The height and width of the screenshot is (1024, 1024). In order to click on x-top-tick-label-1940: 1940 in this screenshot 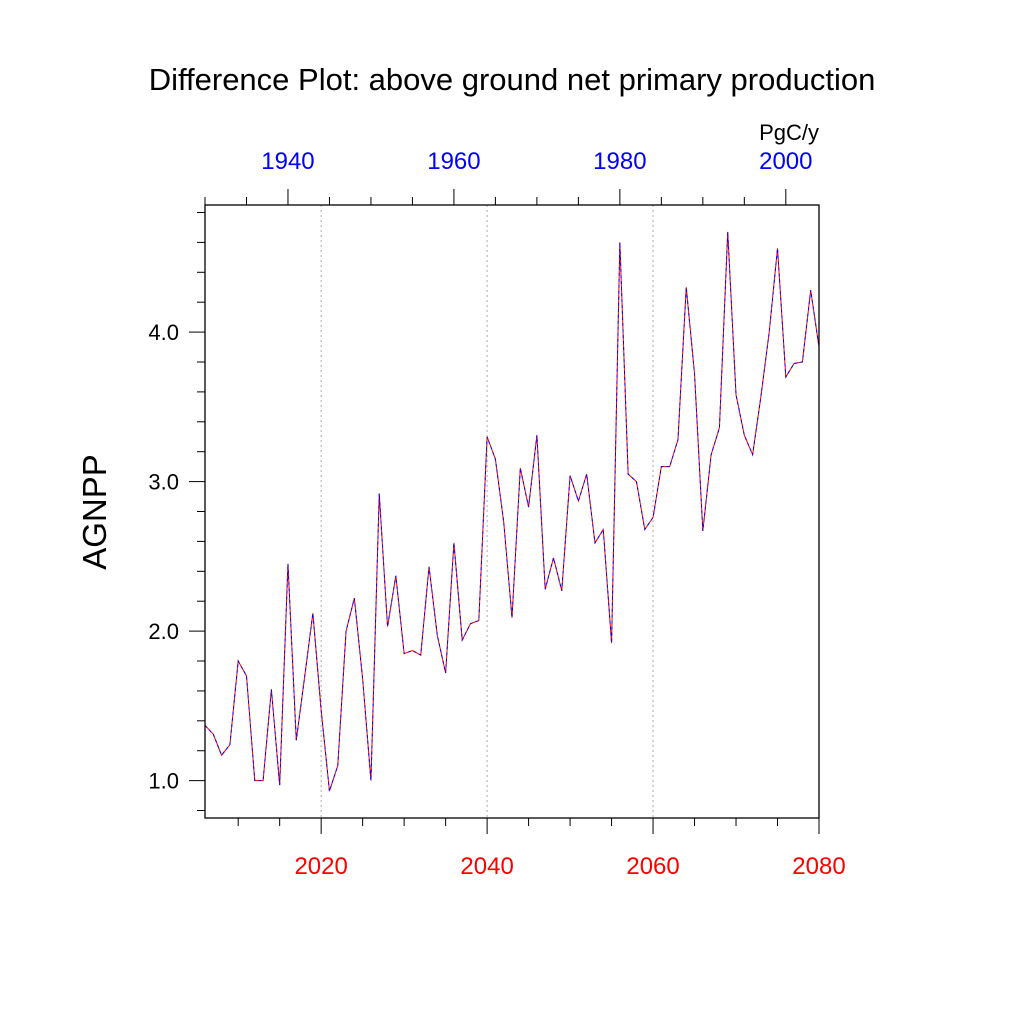, I will do `click(287, 161)`.